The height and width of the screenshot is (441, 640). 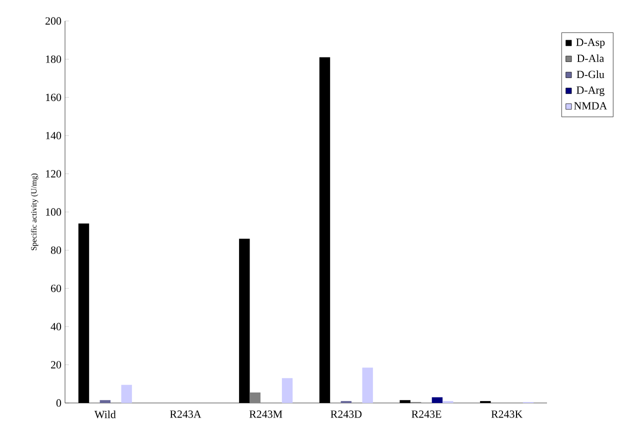 What do you see at coordinates (186, 414) in the screenshot?
I see `x-tick-label: R243A` at bounding box center [186, 414].